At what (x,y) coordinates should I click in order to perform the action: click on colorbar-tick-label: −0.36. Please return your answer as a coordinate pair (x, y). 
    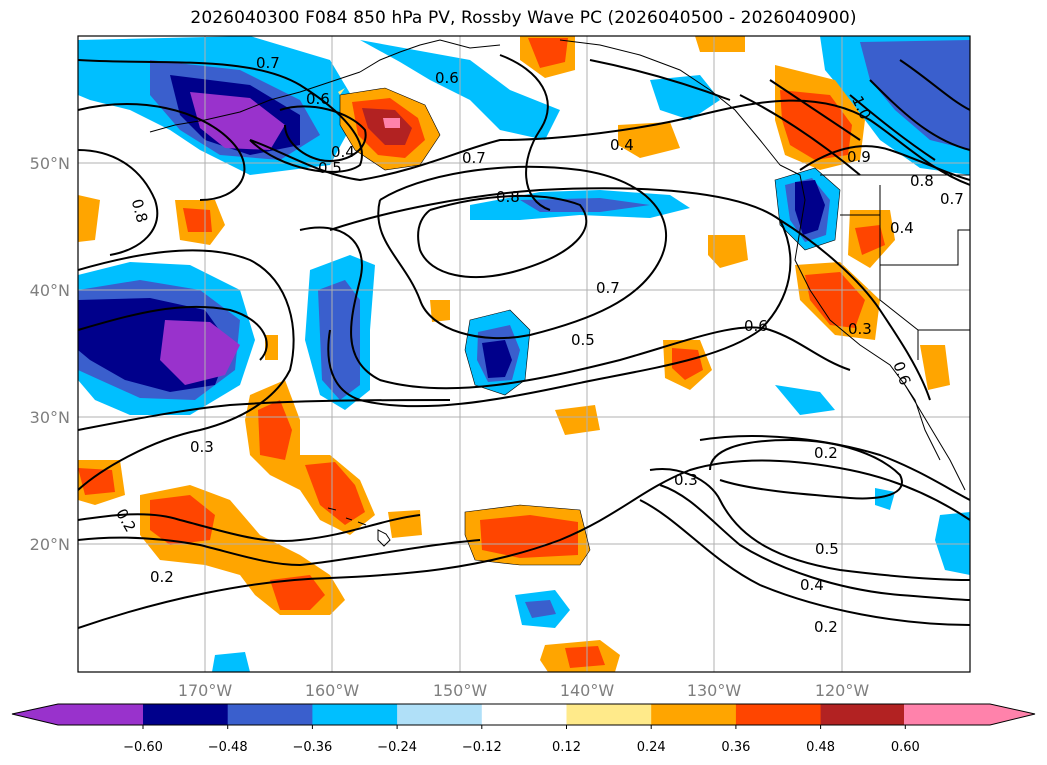
    Looking at the image, I should click on (312, 747).